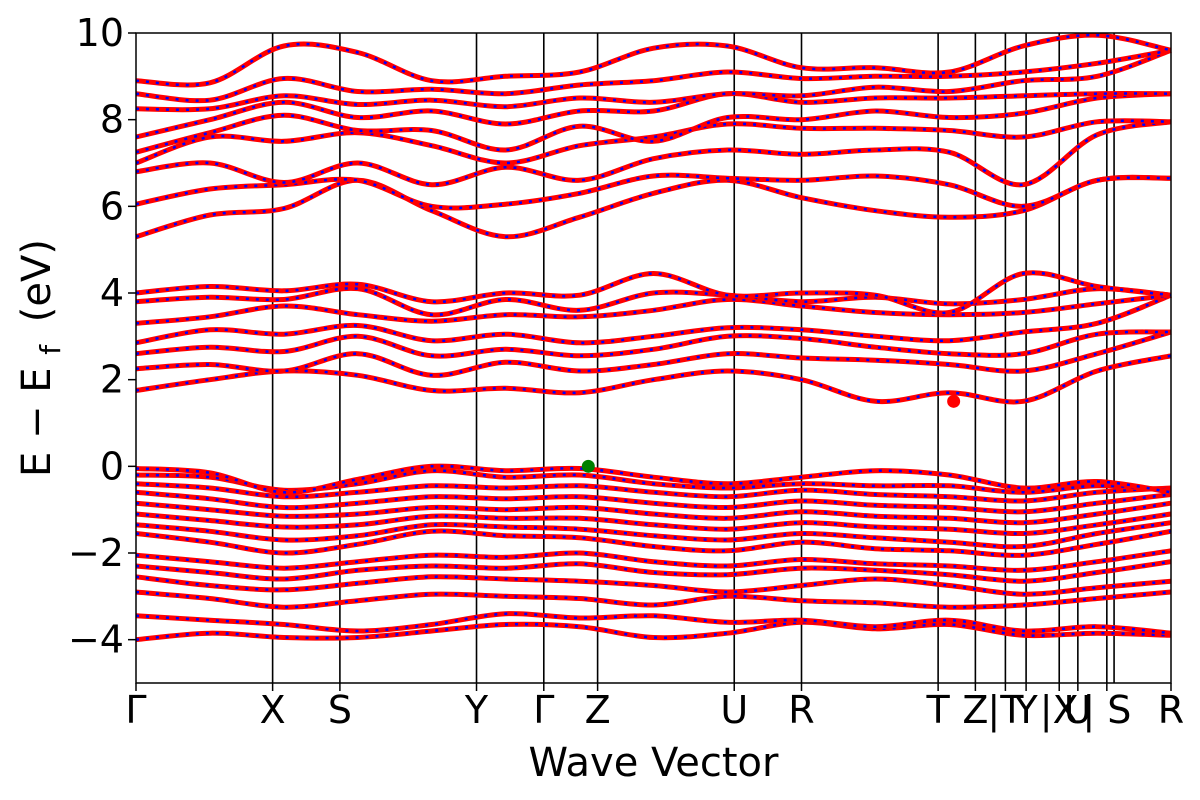 The image size is (1200, 800). I want to click on y-axis-title: E − E f (eV), so click(42, 358).